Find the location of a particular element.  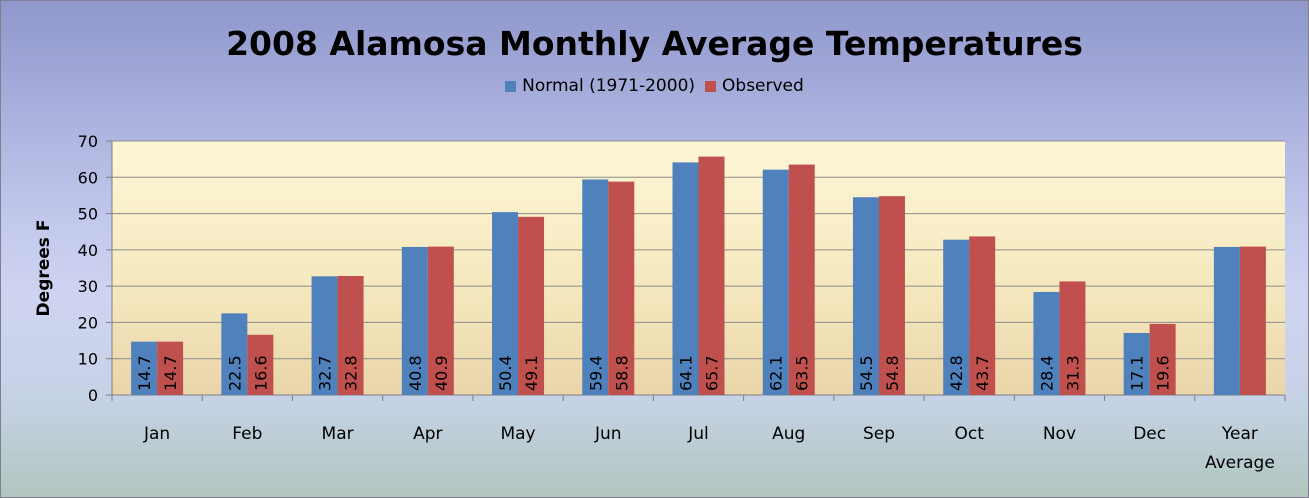

y-tick-label: 40 is located at coordinates (88, 250).